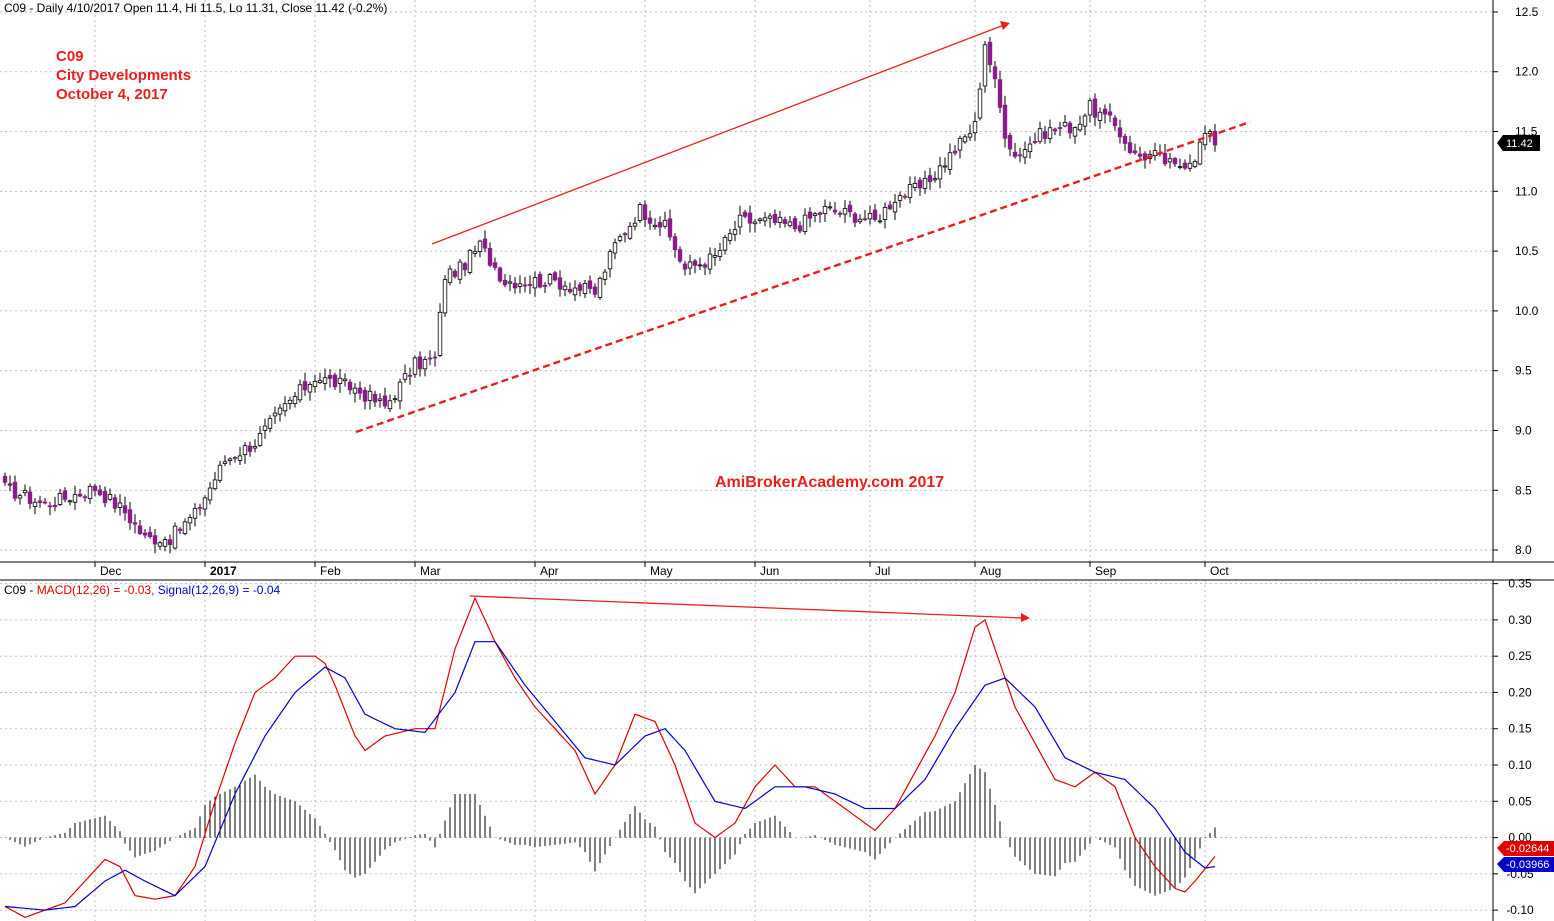 The height and width of the screenshot is (921, 1554). Describe the element at coordinates (1523, 490) in the screenshot. I see `price-tick-label-8: 8.5` at that location.